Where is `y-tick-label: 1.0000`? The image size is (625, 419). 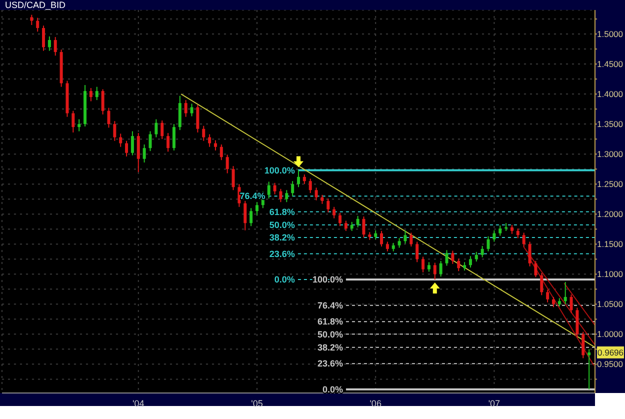 y-tick-label: 1.0000 is located at coordinates (610, 334).